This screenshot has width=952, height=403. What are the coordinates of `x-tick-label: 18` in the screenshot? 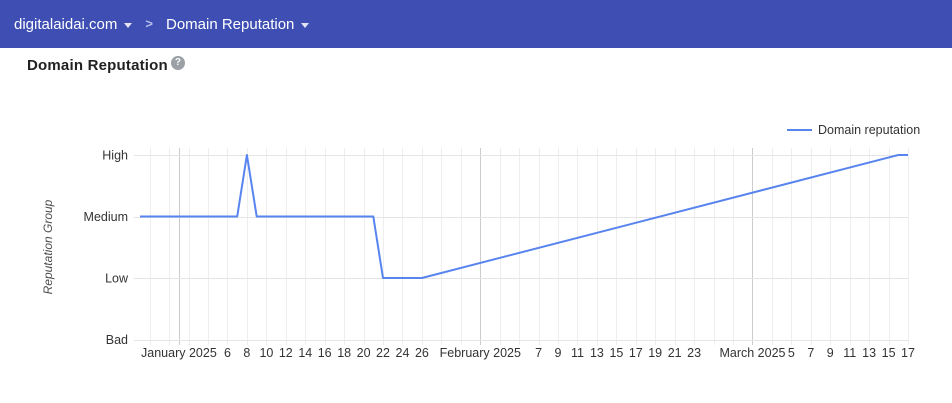 It's located at (344, 353).